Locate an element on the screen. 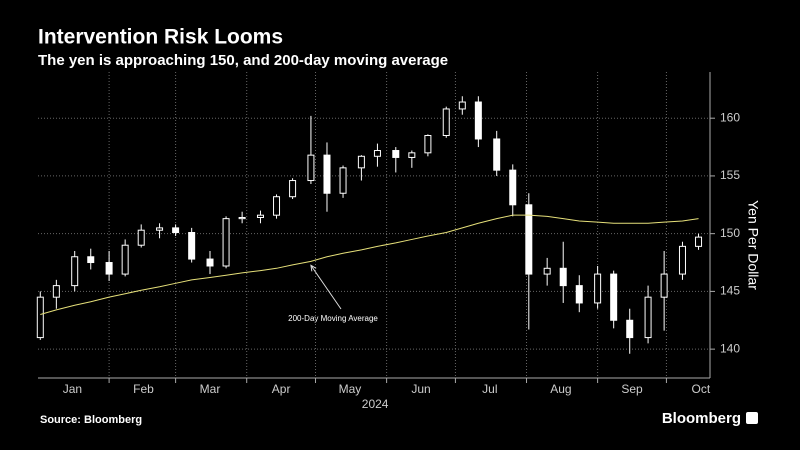 The width and height of the screenshot is (800, 450). y-tick-label: 160 is located at coordinates (730, 117).